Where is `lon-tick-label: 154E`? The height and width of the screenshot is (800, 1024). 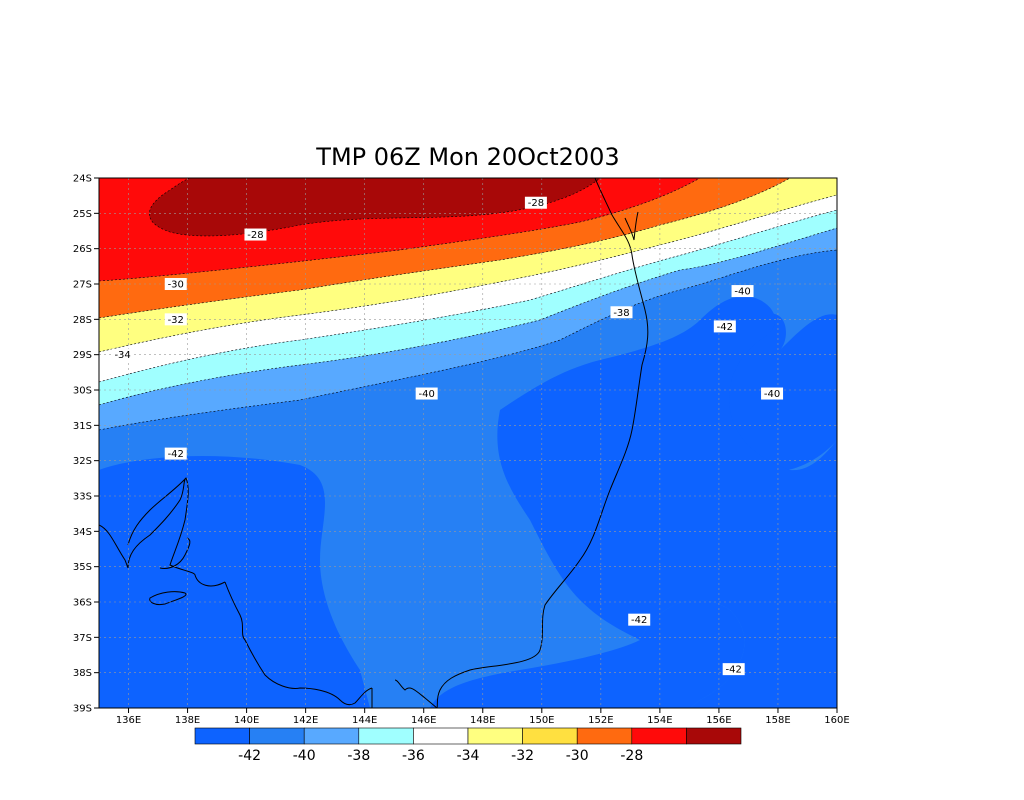 lon-tick-label: 154E is located at coordinates (659, 720).